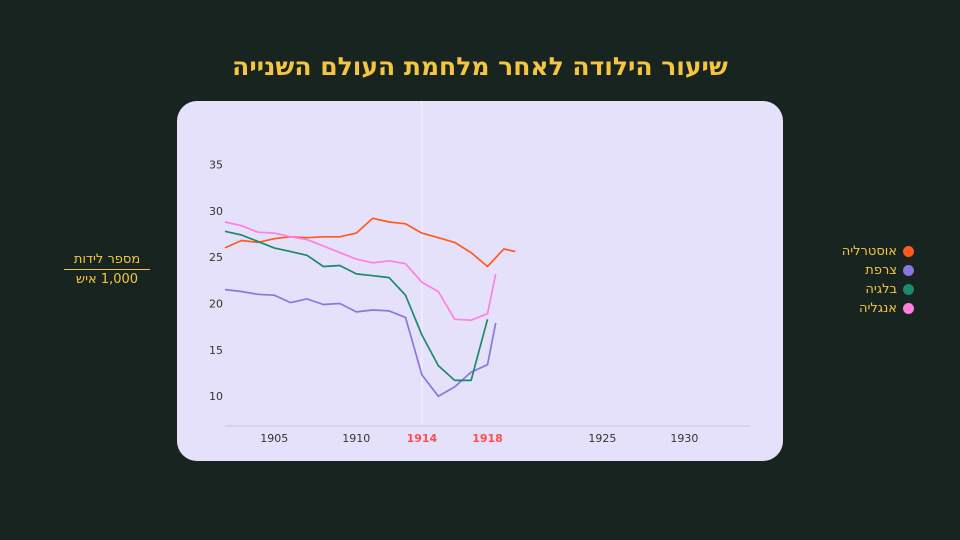 The image size is (960, 540). What do you see at coordinates (107, 279) in the screenshot?
I see `y-axis-label-bottom: 1,000 איש` at bounding box center [107, 279].